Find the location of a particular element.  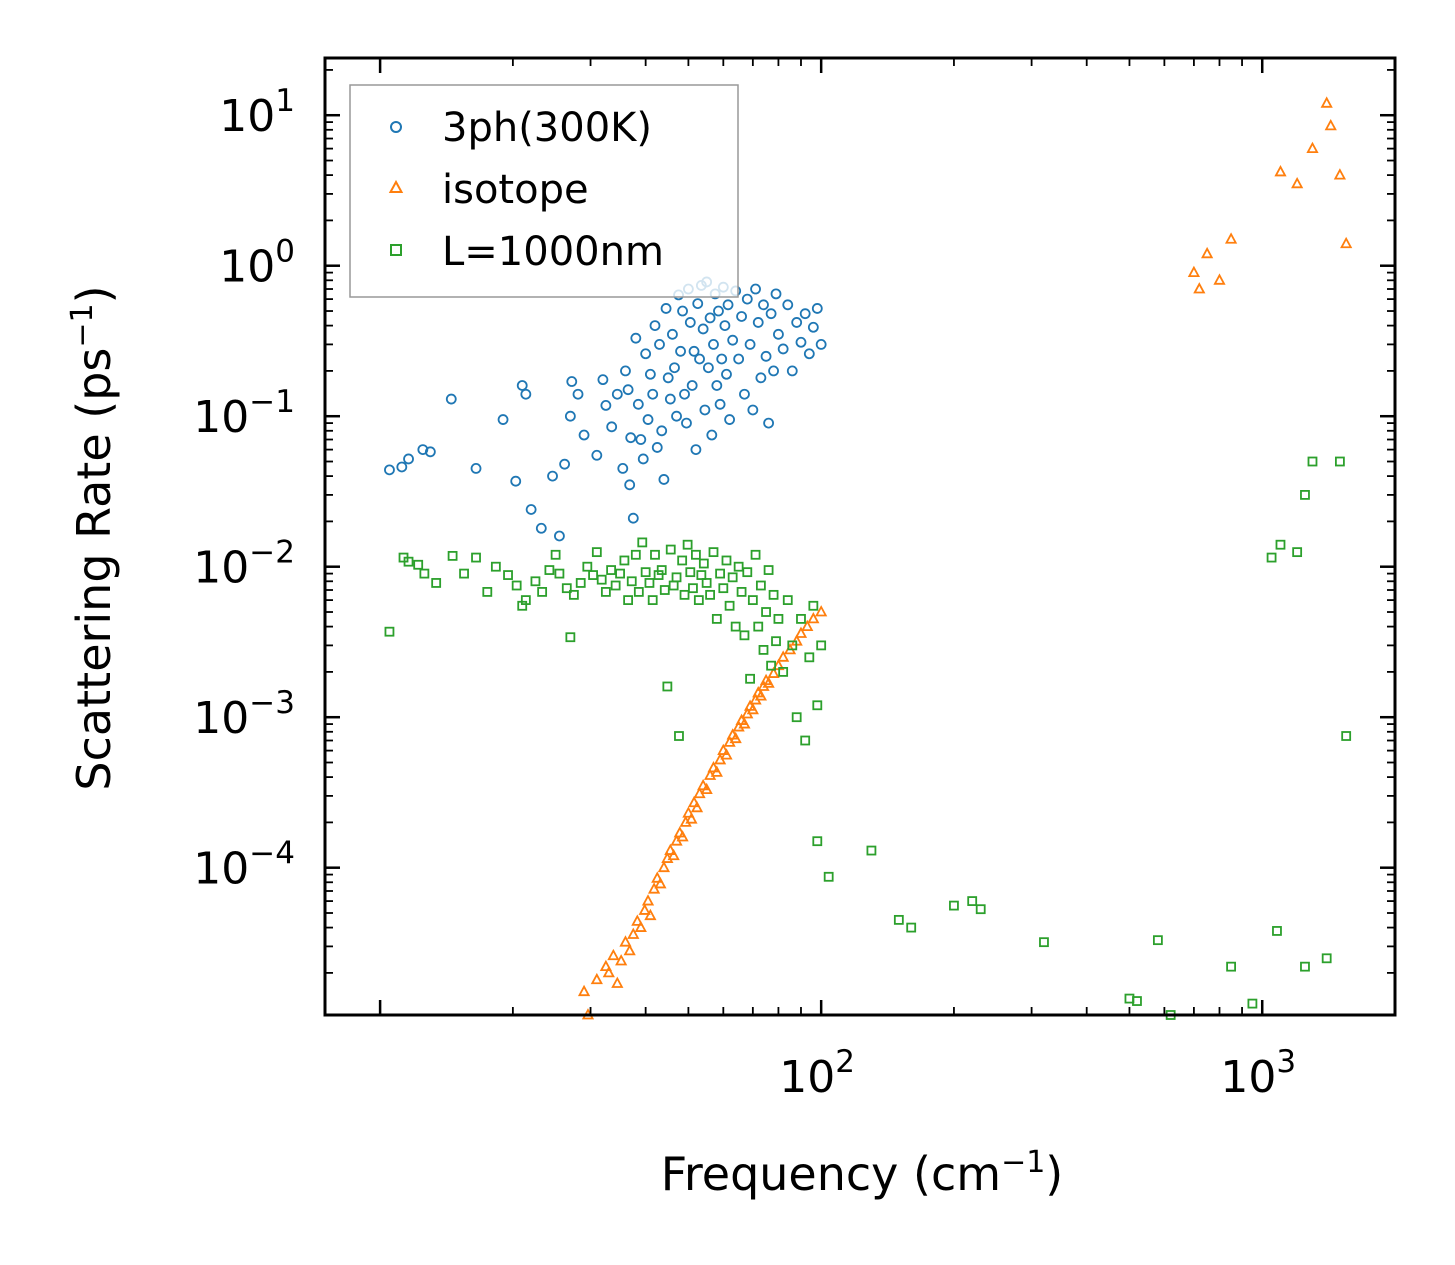

y-tick-label: 10⁻² is located at coordinates (244, 564).